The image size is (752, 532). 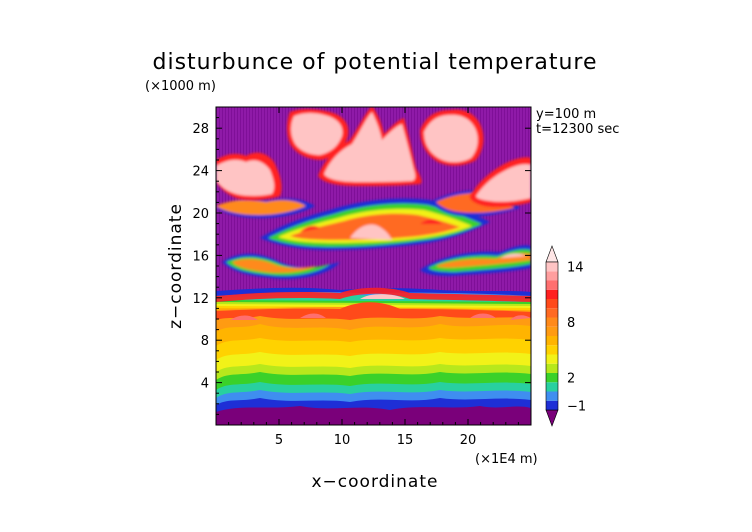 I want to click on y-tick-label: 20, so click(x=200, y=214).